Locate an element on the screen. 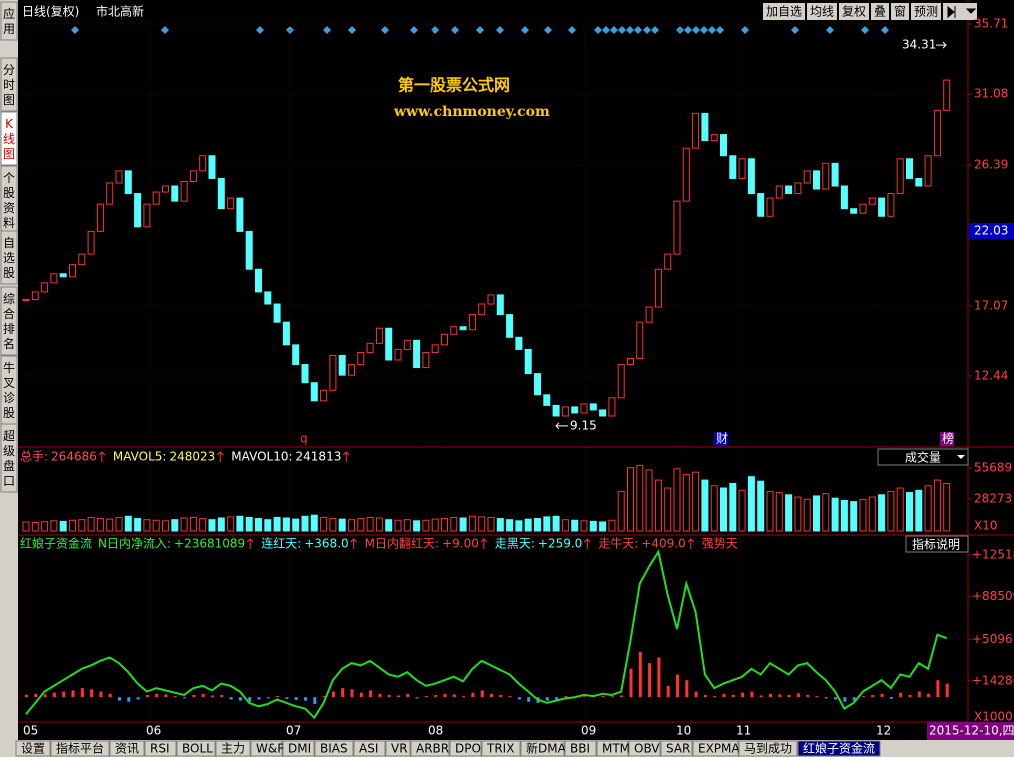  event-marker: 财 is located at coordinates (722, 439).